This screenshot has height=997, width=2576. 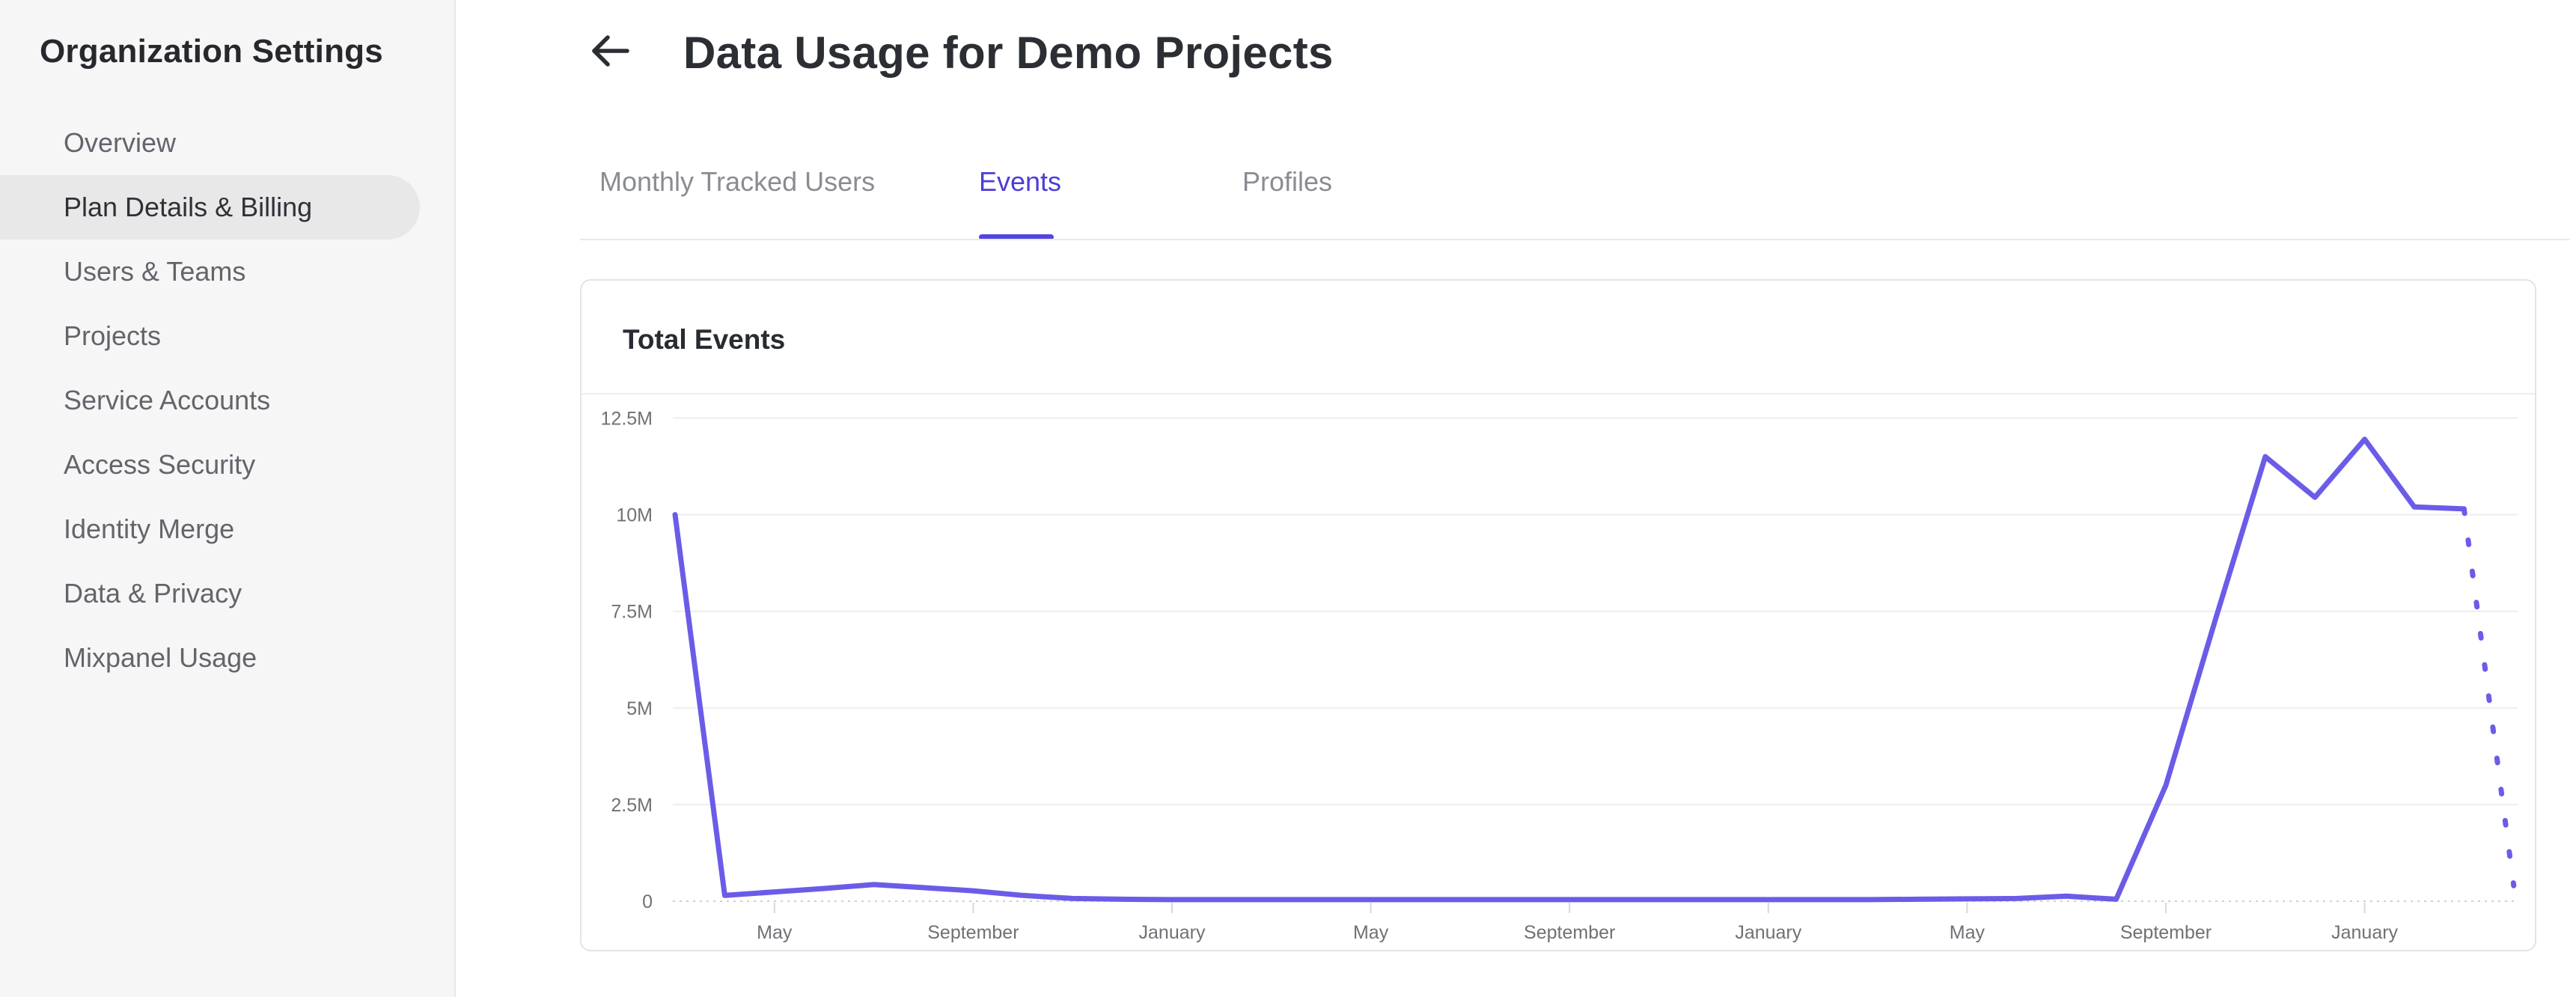 I want to click on sidebar-title: Organization Settings, so click(x=211, y=52).